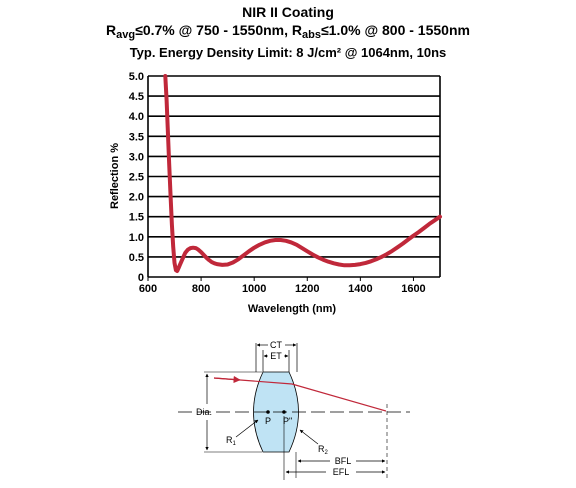  I want to click on r2-pointer, so click(309, 437).